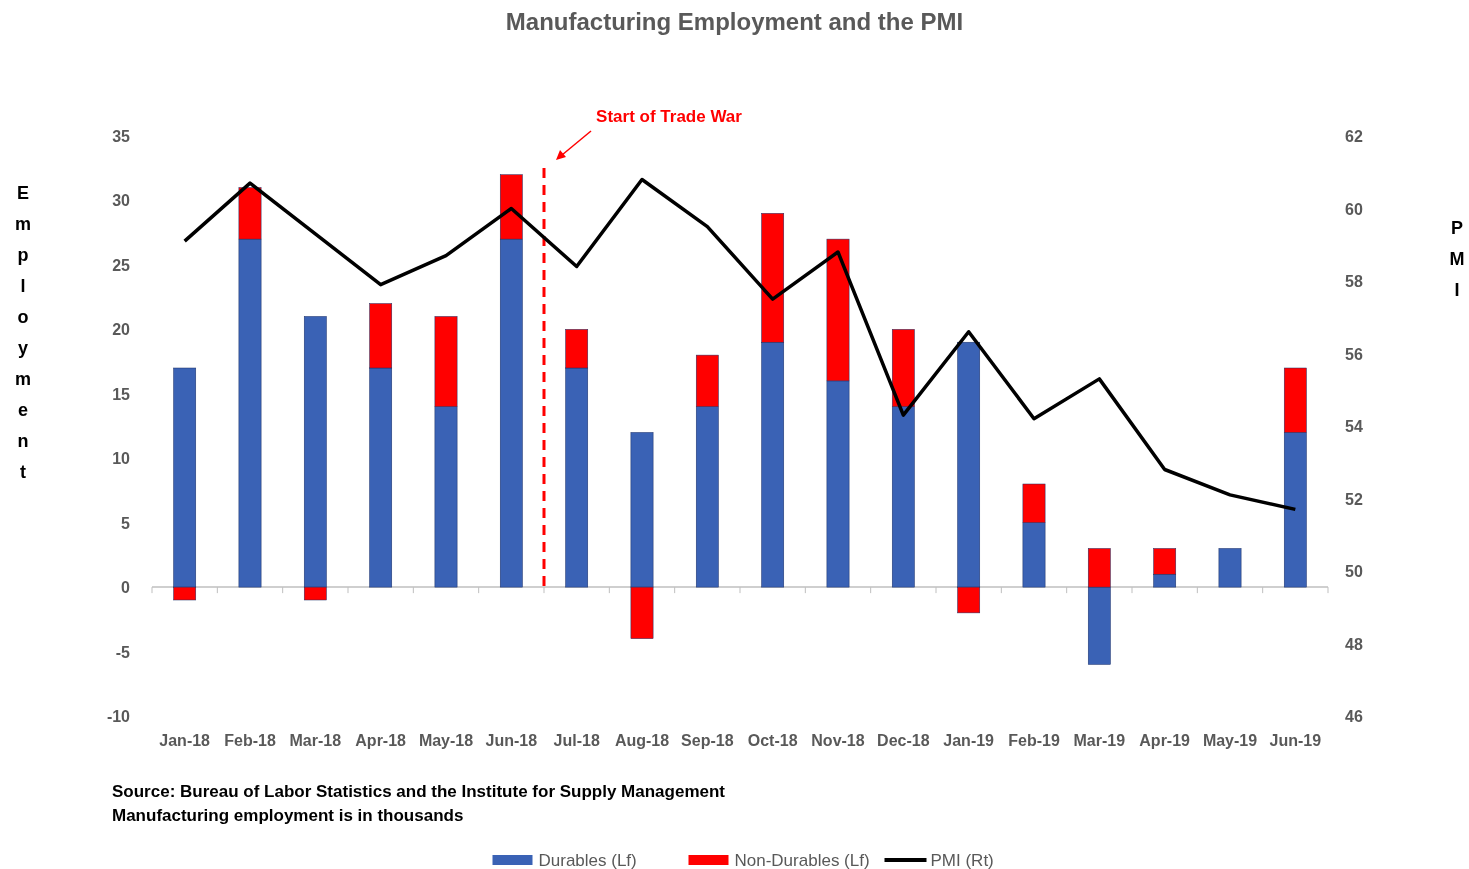 The height and width of the screenshot is (869, 1469). What do you see at coordinates (903, 740) in the screenshot?
I see `x-tick-label: Dec-18` at bounding box center [903, 740].